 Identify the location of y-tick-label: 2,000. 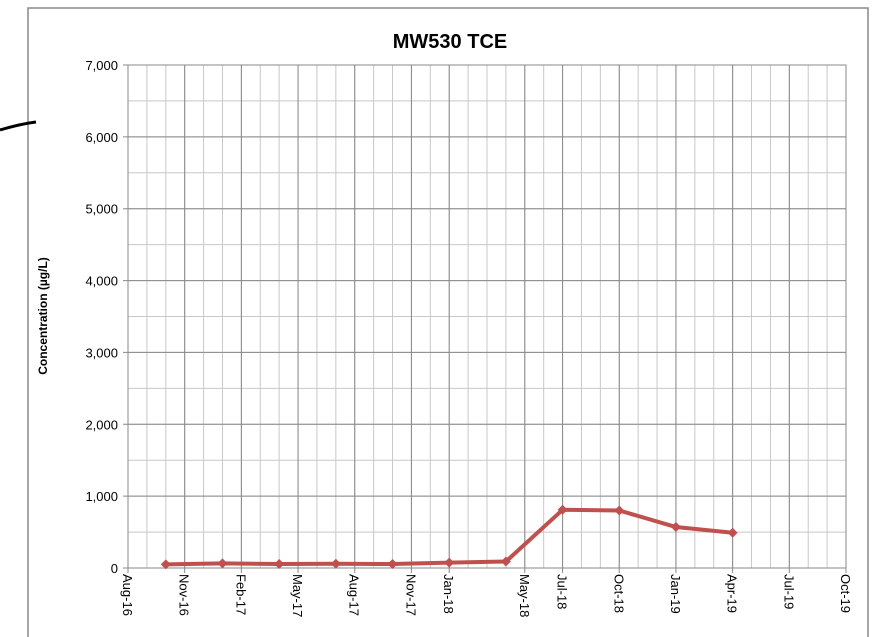
(101, 424).